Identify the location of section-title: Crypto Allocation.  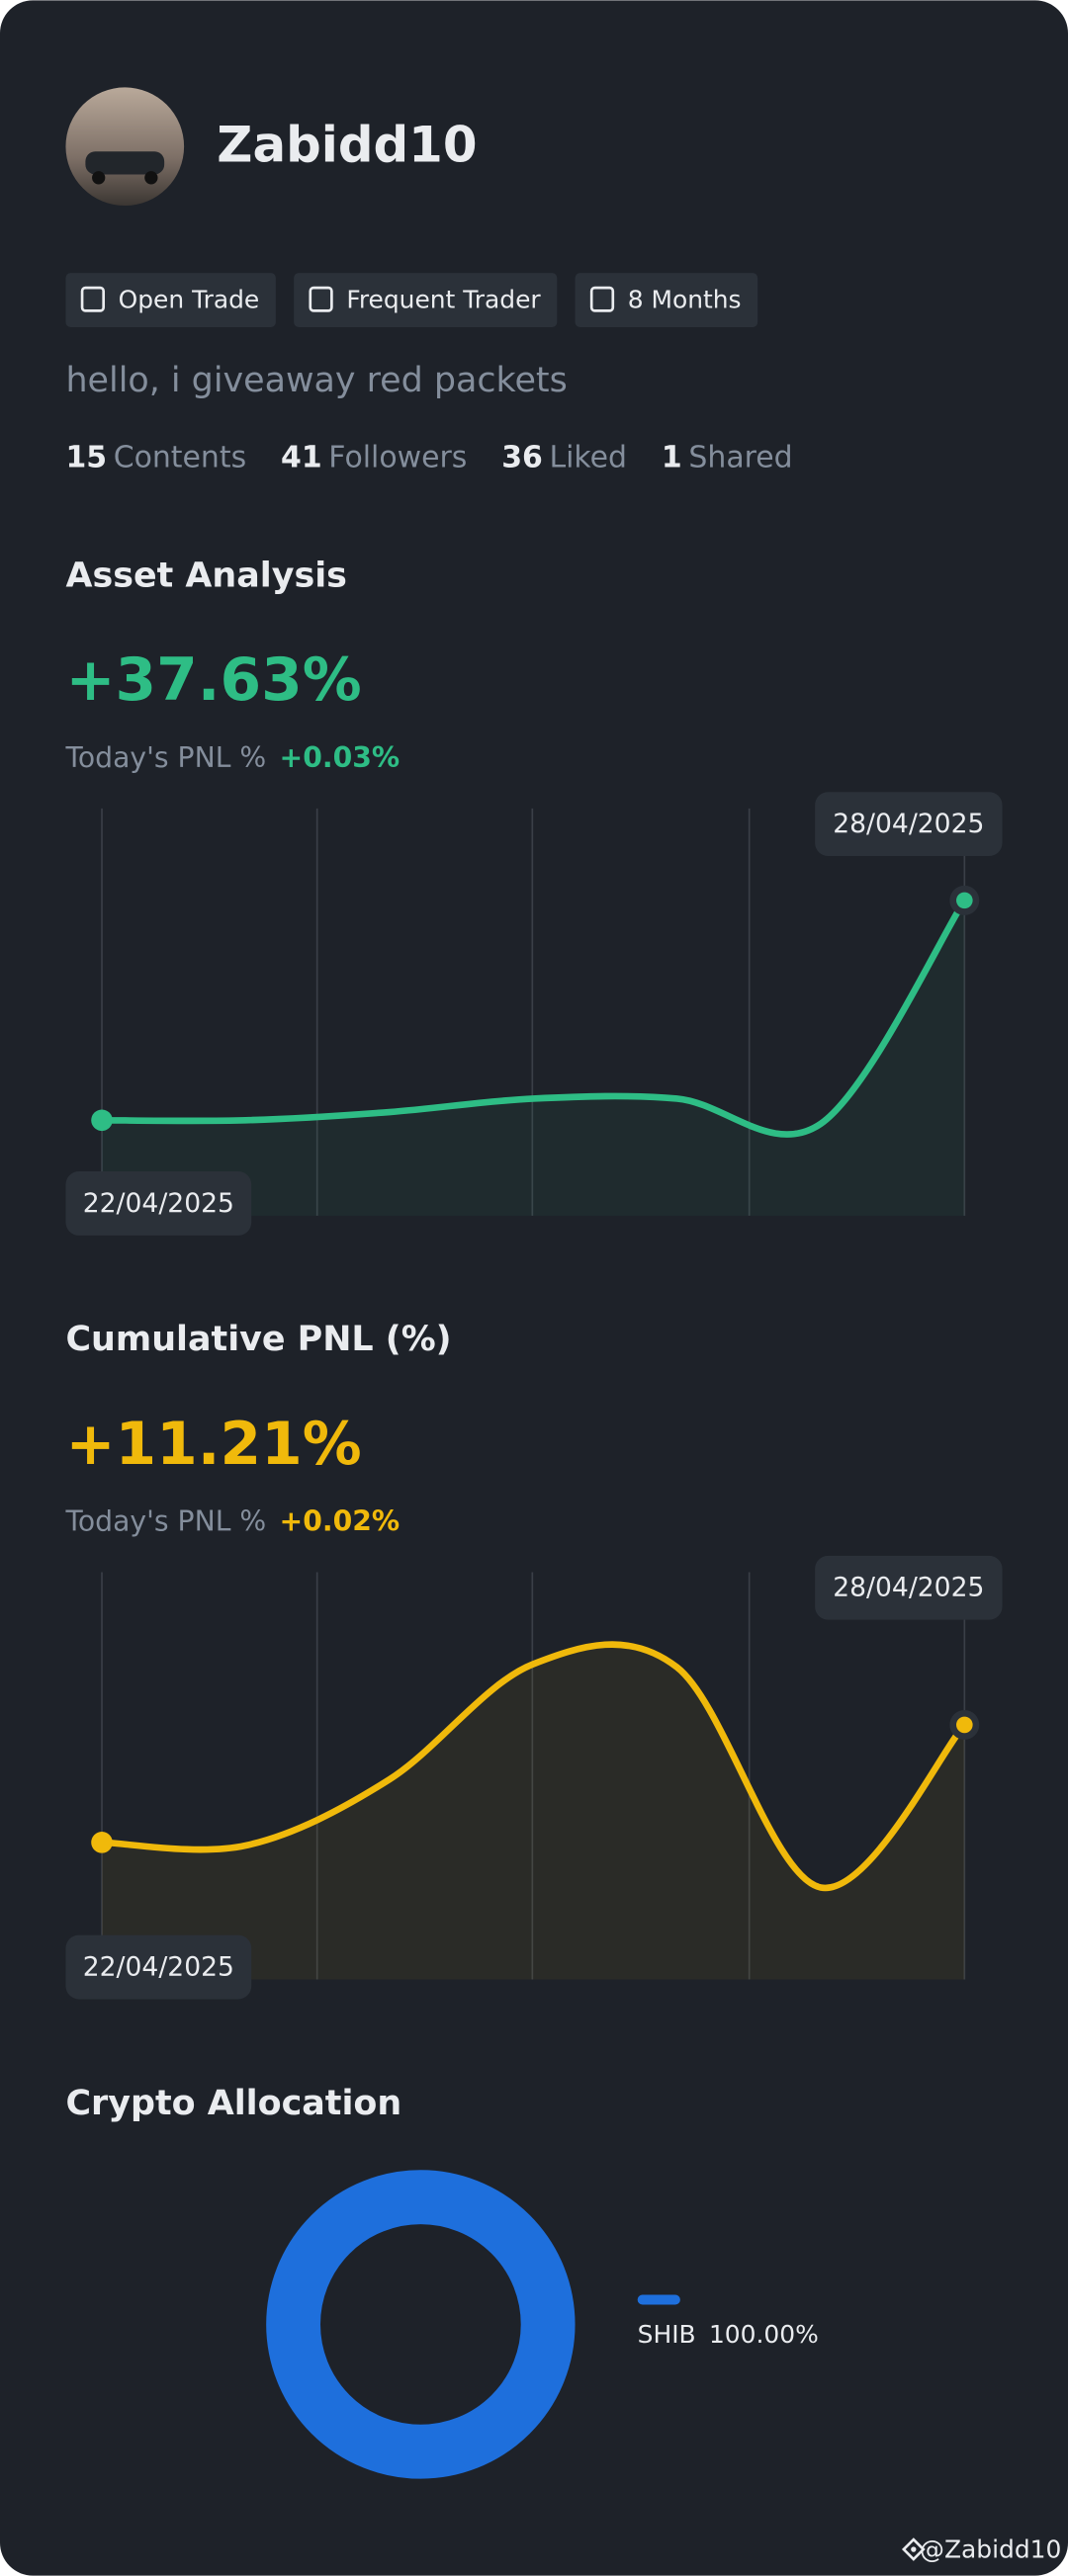
(233, 2103).